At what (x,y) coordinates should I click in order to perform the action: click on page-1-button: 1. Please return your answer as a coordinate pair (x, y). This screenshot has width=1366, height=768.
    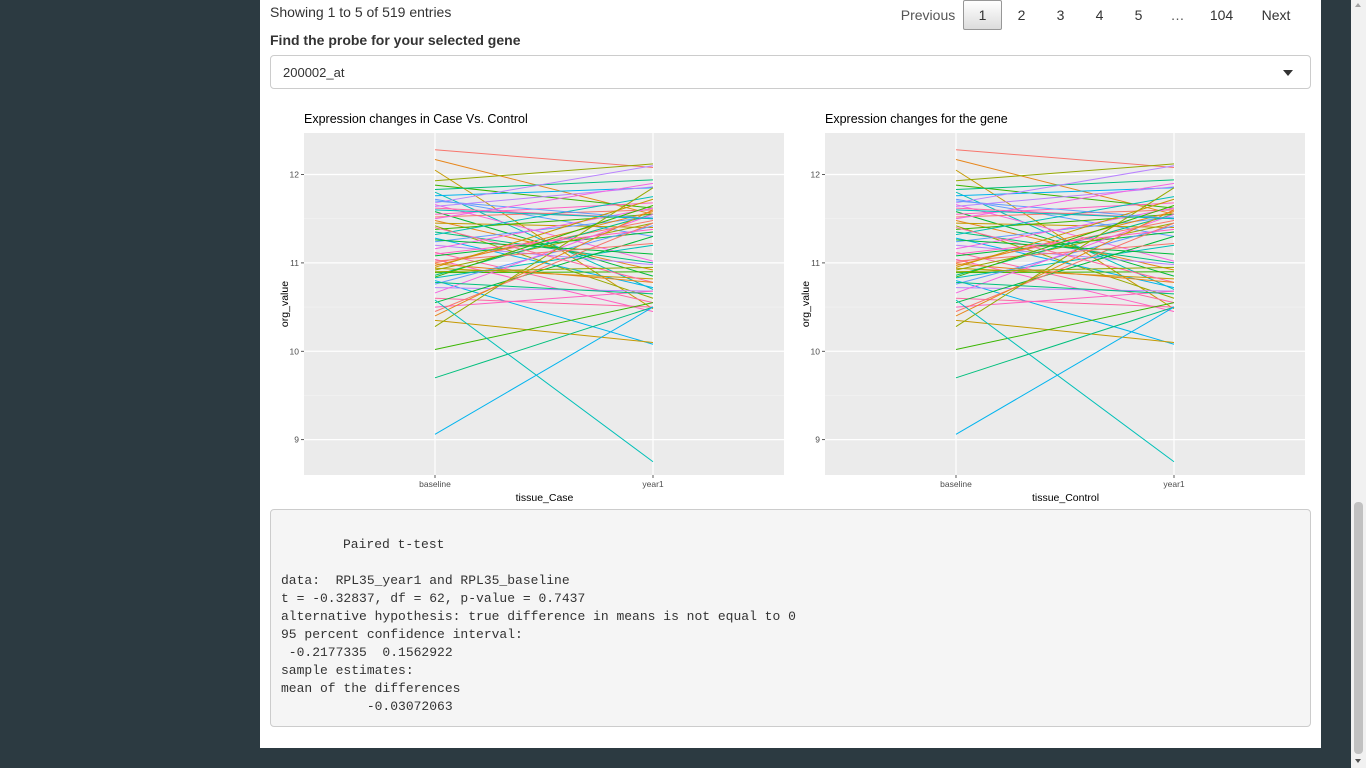
    Looking at the image, I should click on (982, 15).